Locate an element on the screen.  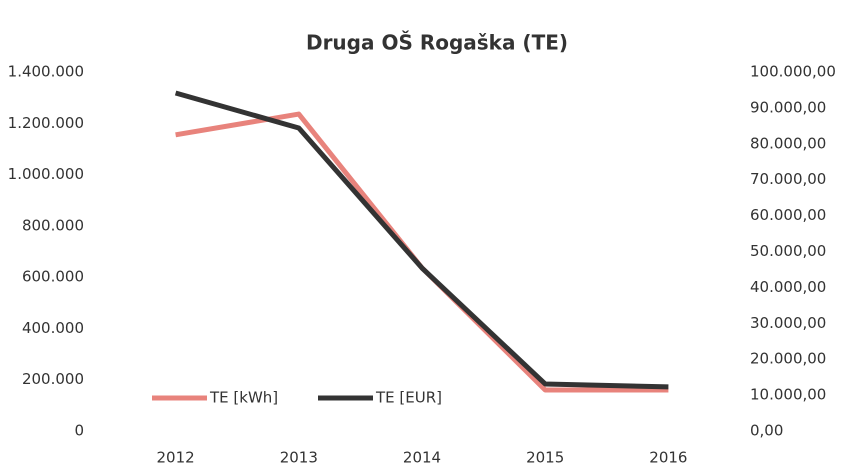
y2-tick-label: 0,00 is located at coordinates (766, 431).